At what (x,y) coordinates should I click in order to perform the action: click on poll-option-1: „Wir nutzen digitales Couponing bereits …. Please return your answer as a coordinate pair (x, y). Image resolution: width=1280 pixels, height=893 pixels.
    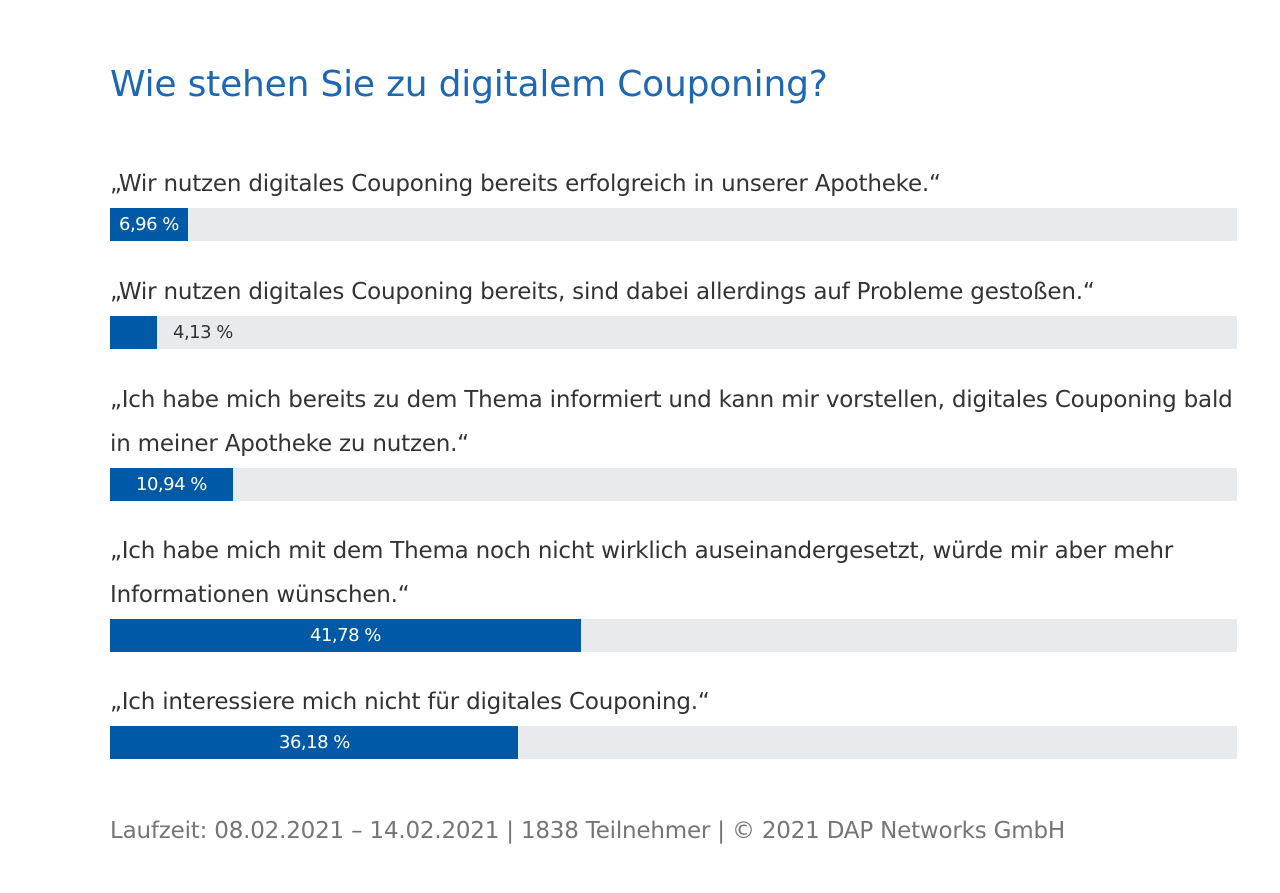
    Looking at the image, I should click on (673, 201).